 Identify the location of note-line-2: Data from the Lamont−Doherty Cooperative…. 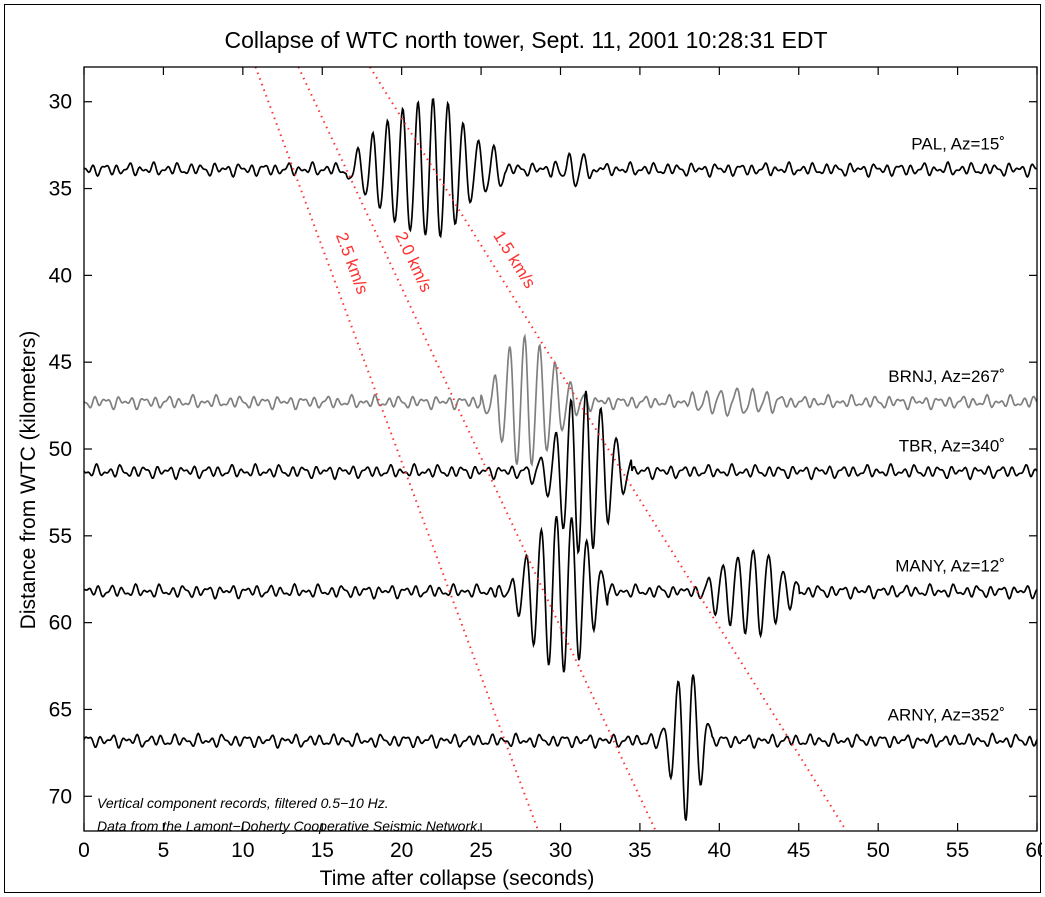
(289, 826).